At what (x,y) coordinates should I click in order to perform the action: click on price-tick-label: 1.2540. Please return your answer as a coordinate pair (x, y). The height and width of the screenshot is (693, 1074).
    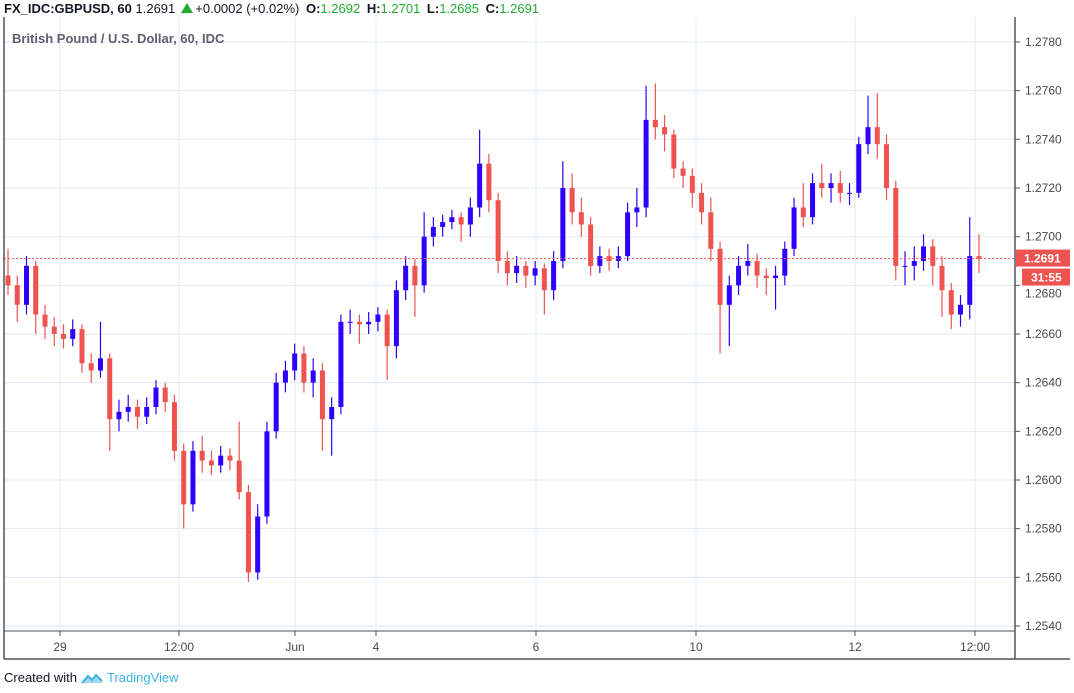
    Looking at the image, I should click on (1043, 626).